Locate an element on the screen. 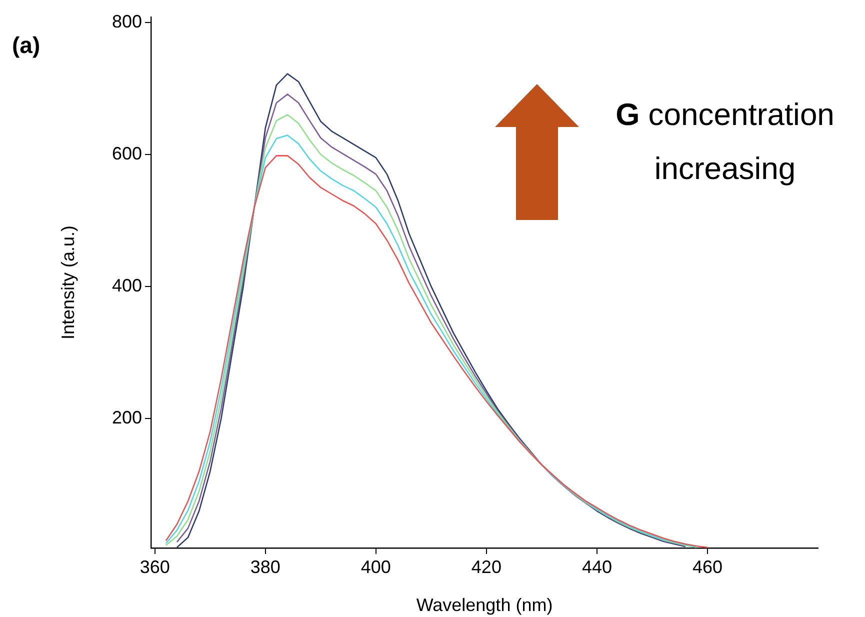  x-tick-label: 420 is located at coordinates (486, 566).